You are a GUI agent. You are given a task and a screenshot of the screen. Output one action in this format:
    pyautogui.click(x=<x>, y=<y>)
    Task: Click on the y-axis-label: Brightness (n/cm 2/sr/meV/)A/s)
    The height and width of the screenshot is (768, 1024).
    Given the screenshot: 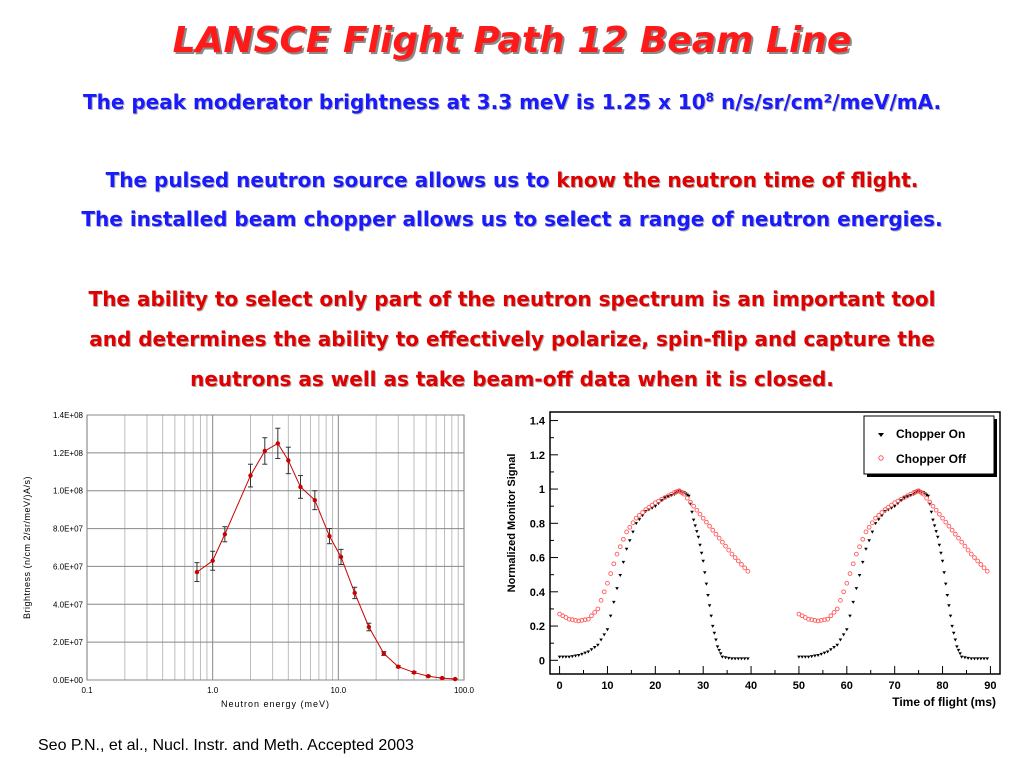 What is the action you would take?
    pyautogui.click(x=27, y=547)
    